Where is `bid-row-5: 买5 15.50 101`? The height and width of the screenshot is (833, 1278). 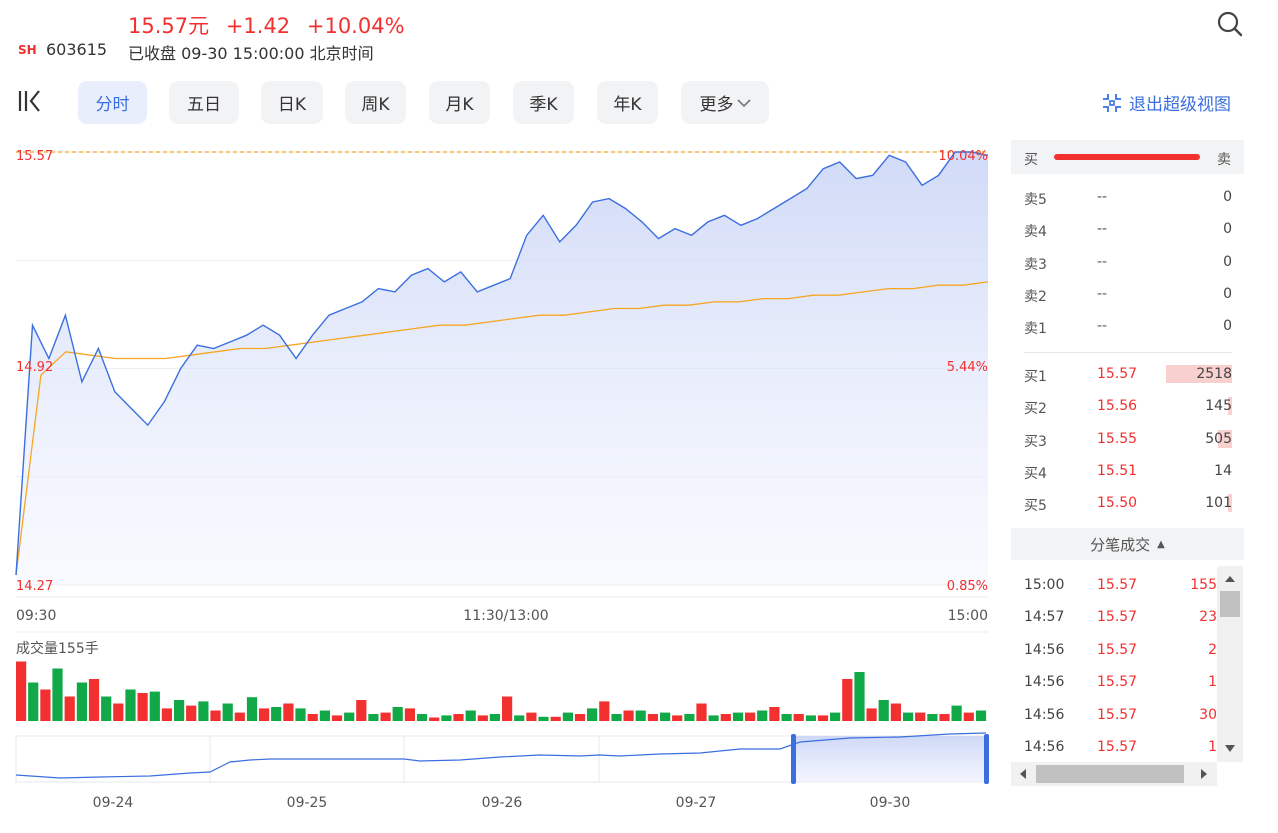 bid-row-5: 买5 15.50 101 is located at coordinates (1127, 504).